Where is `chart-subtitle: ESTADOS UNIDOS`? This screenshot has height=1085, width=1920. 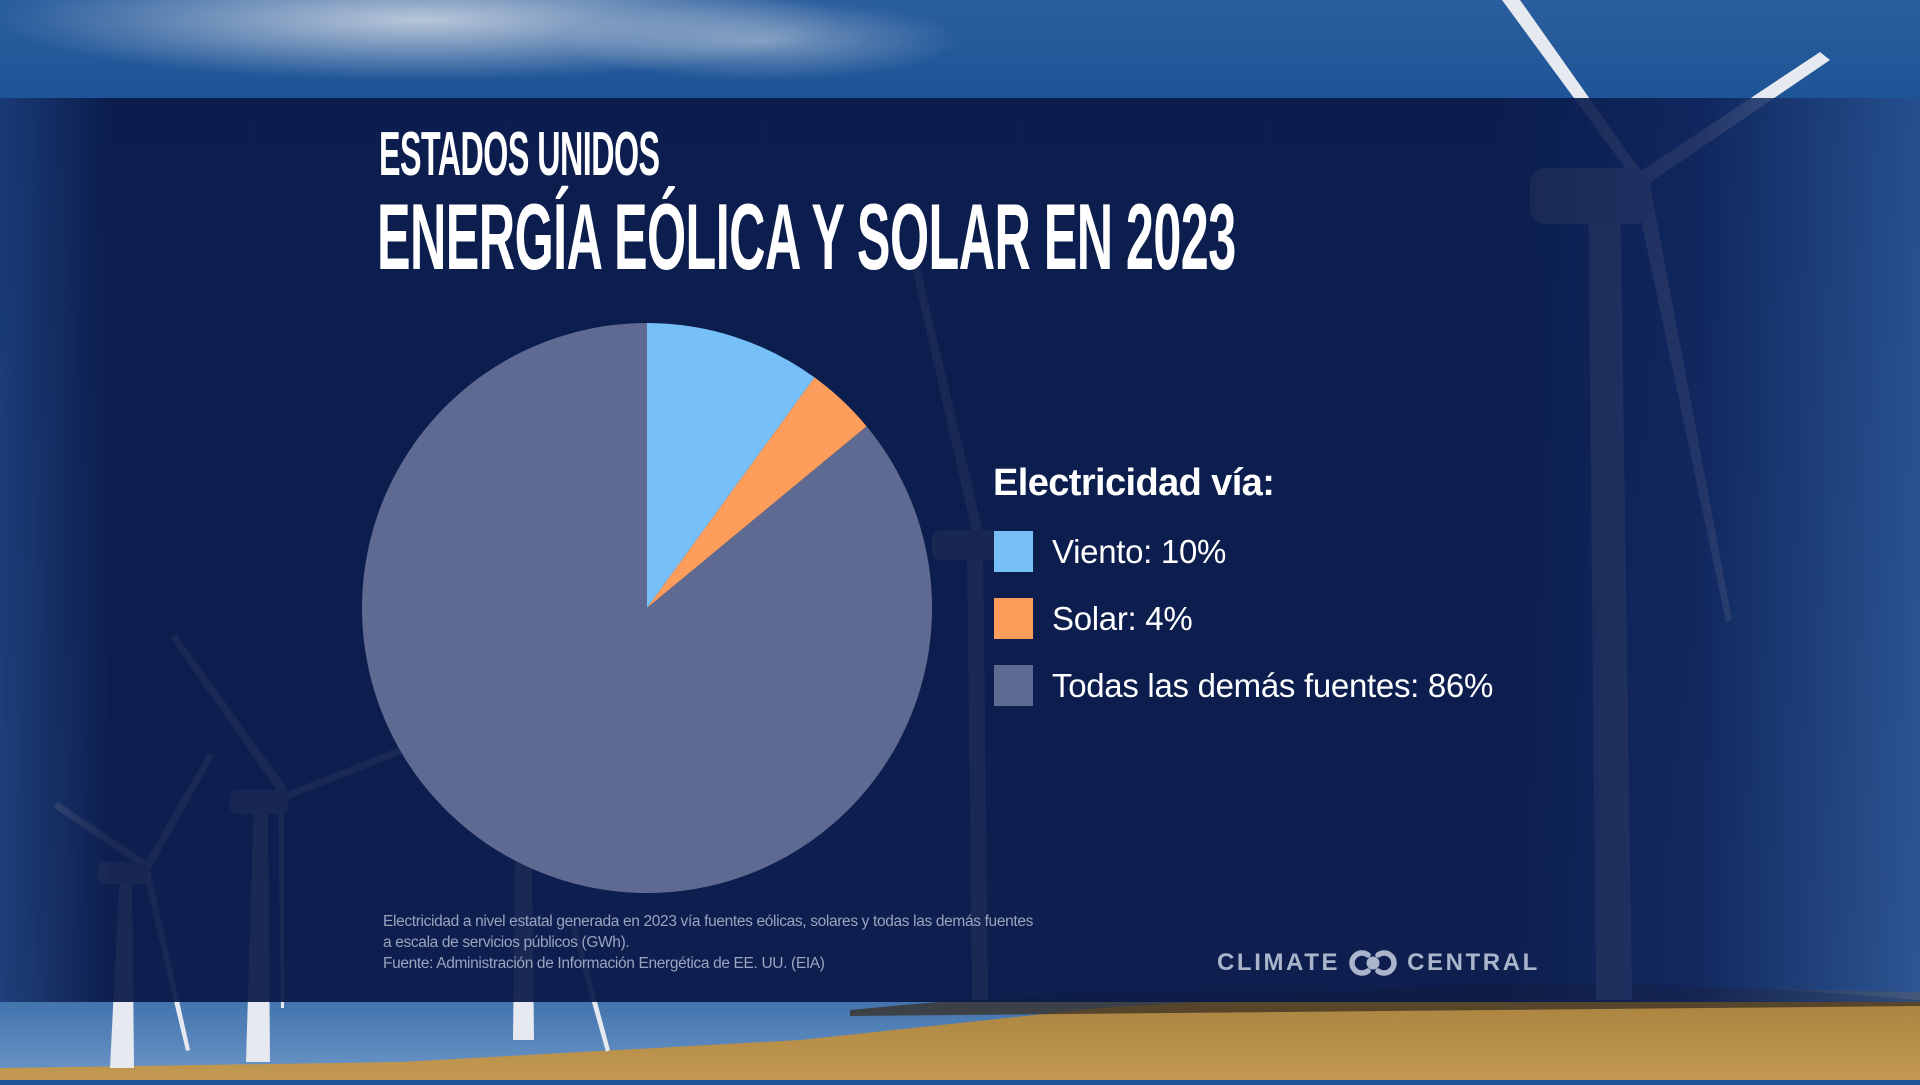 chart-subtitle: ESTADOS UNIDOS is located at coordinates (519, 154).